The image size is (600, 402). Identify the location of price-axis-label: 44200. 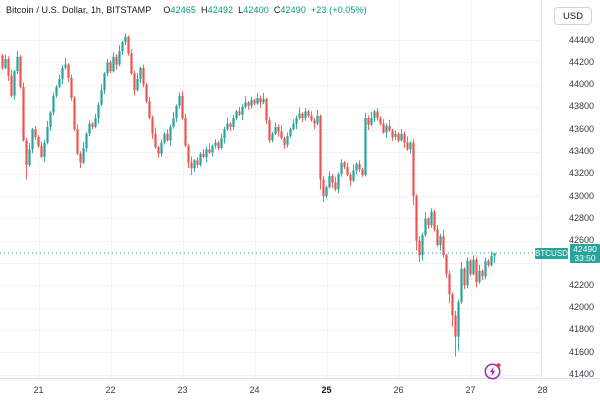
(581, 61).